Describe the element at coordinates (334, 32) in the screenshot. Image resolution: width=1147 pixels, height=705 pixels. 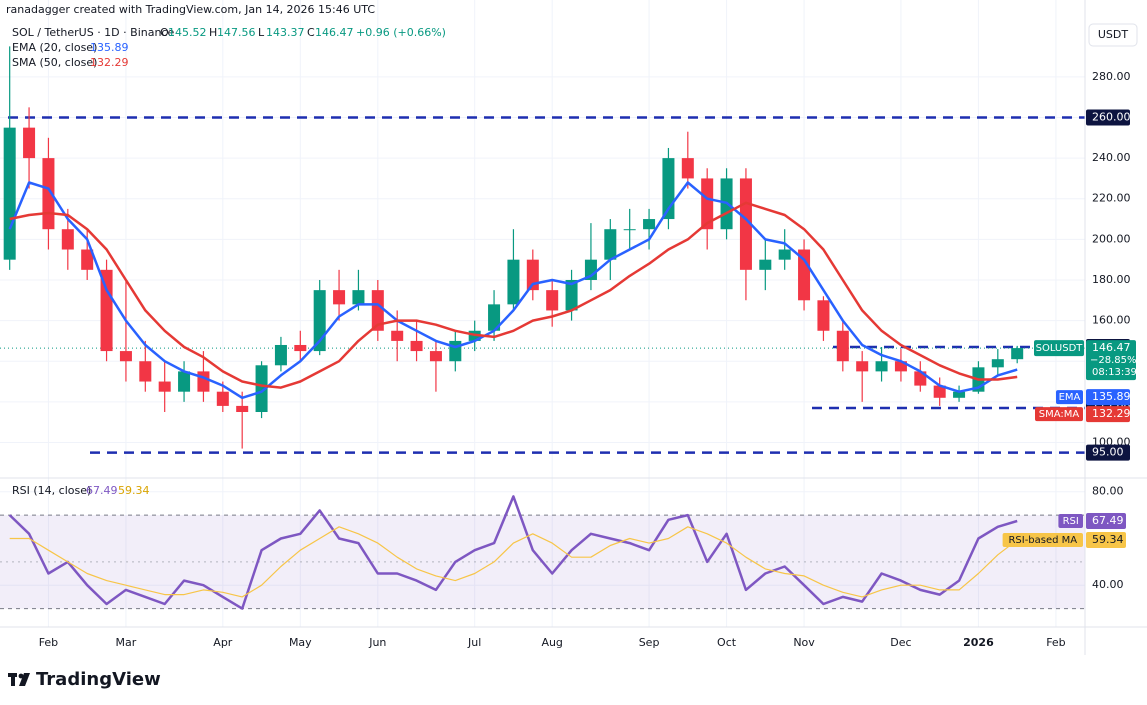
I see `ohlc-value: 146.47` at that location.